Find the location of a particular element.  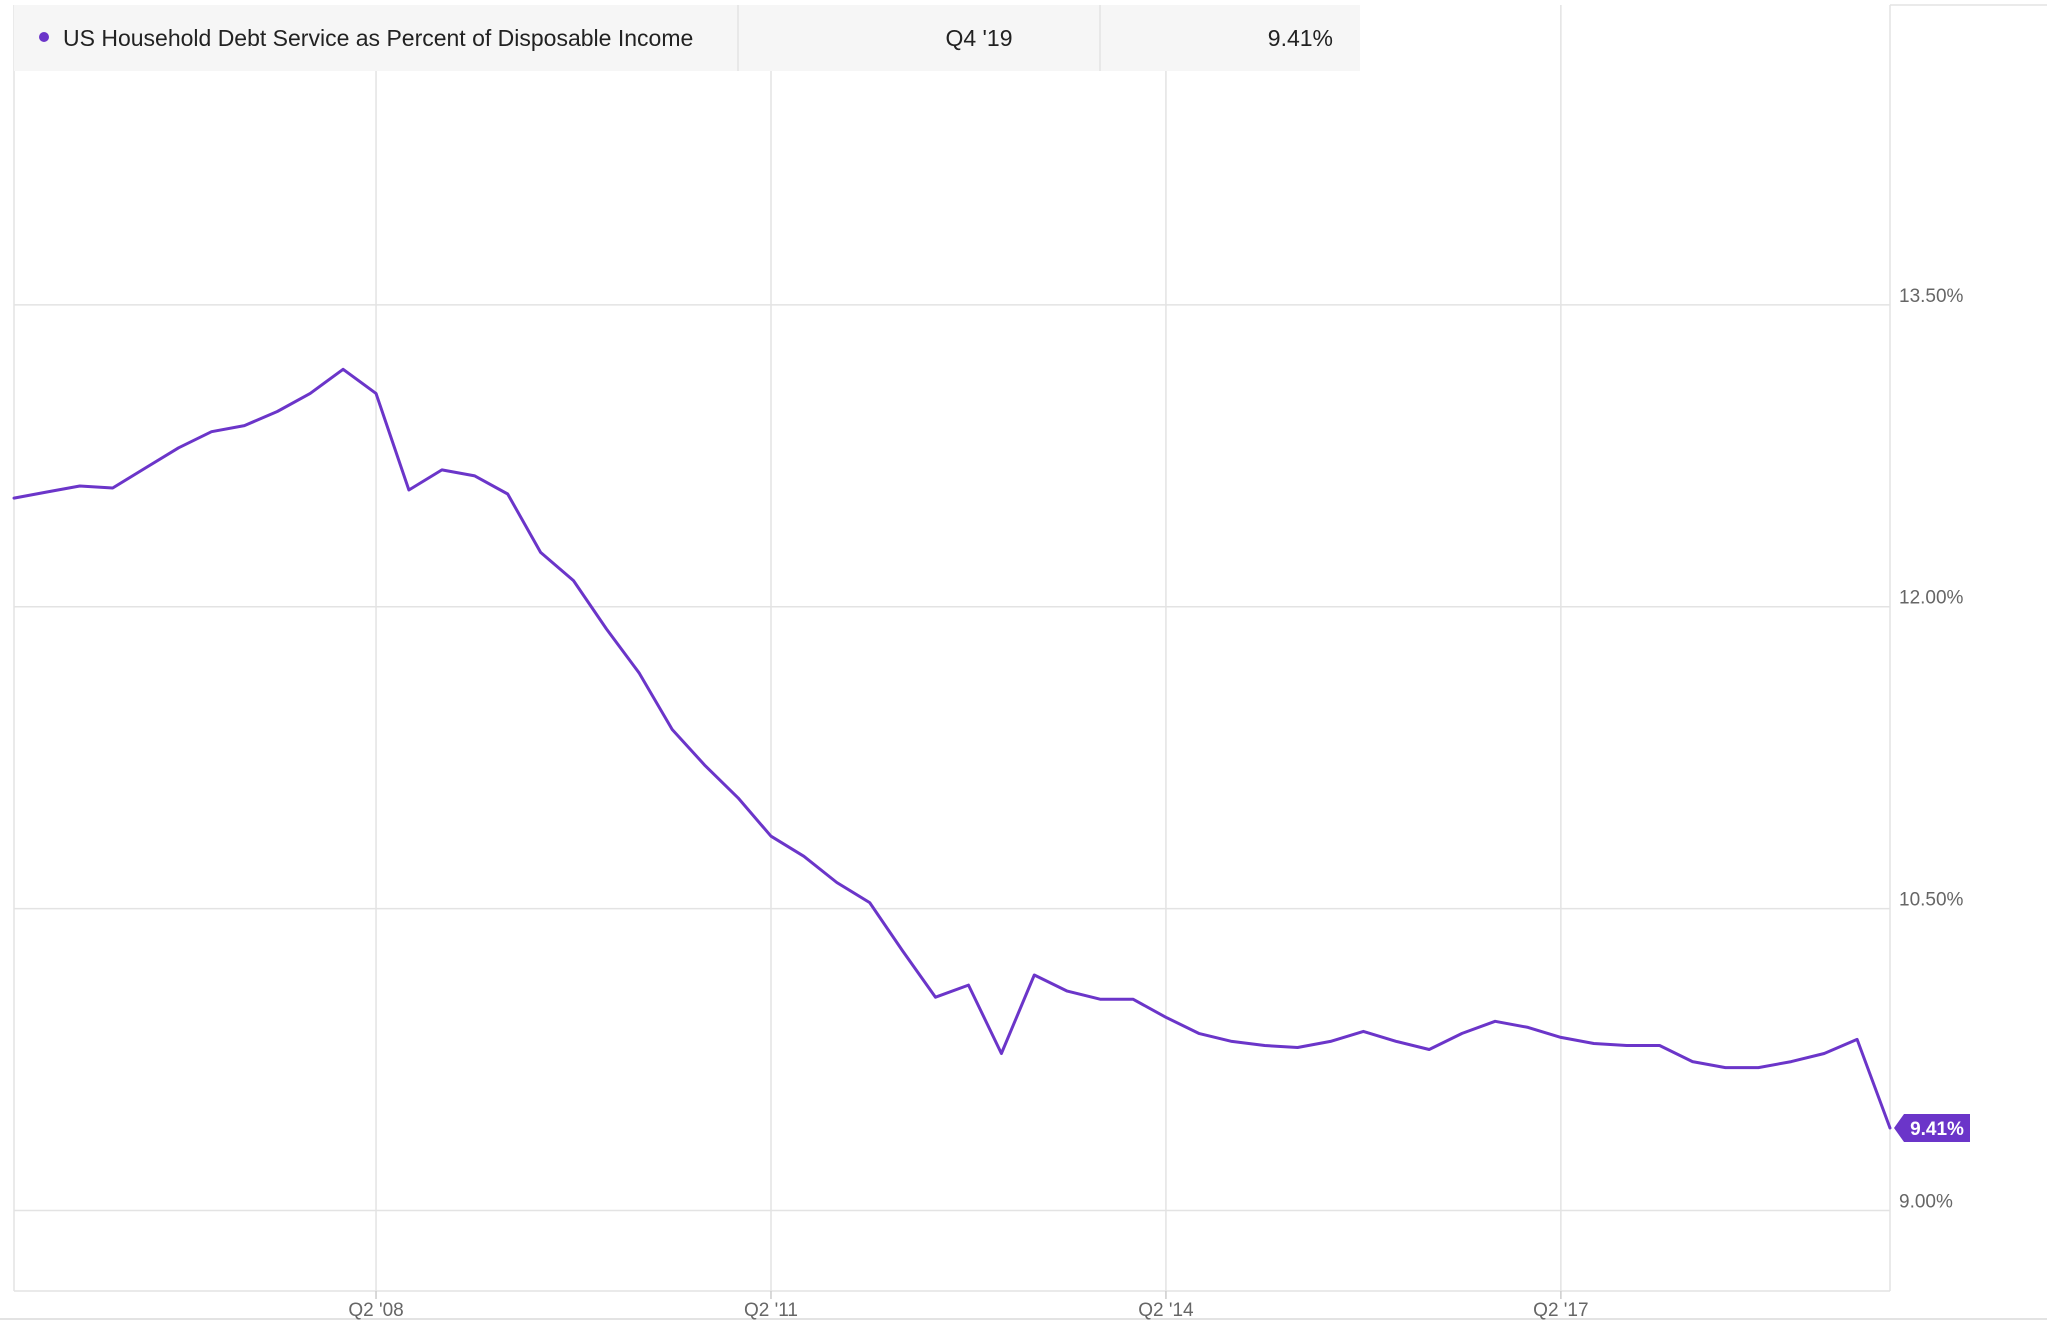

last-value-badge: 9.41% is located at coordinates (1932, 1127).